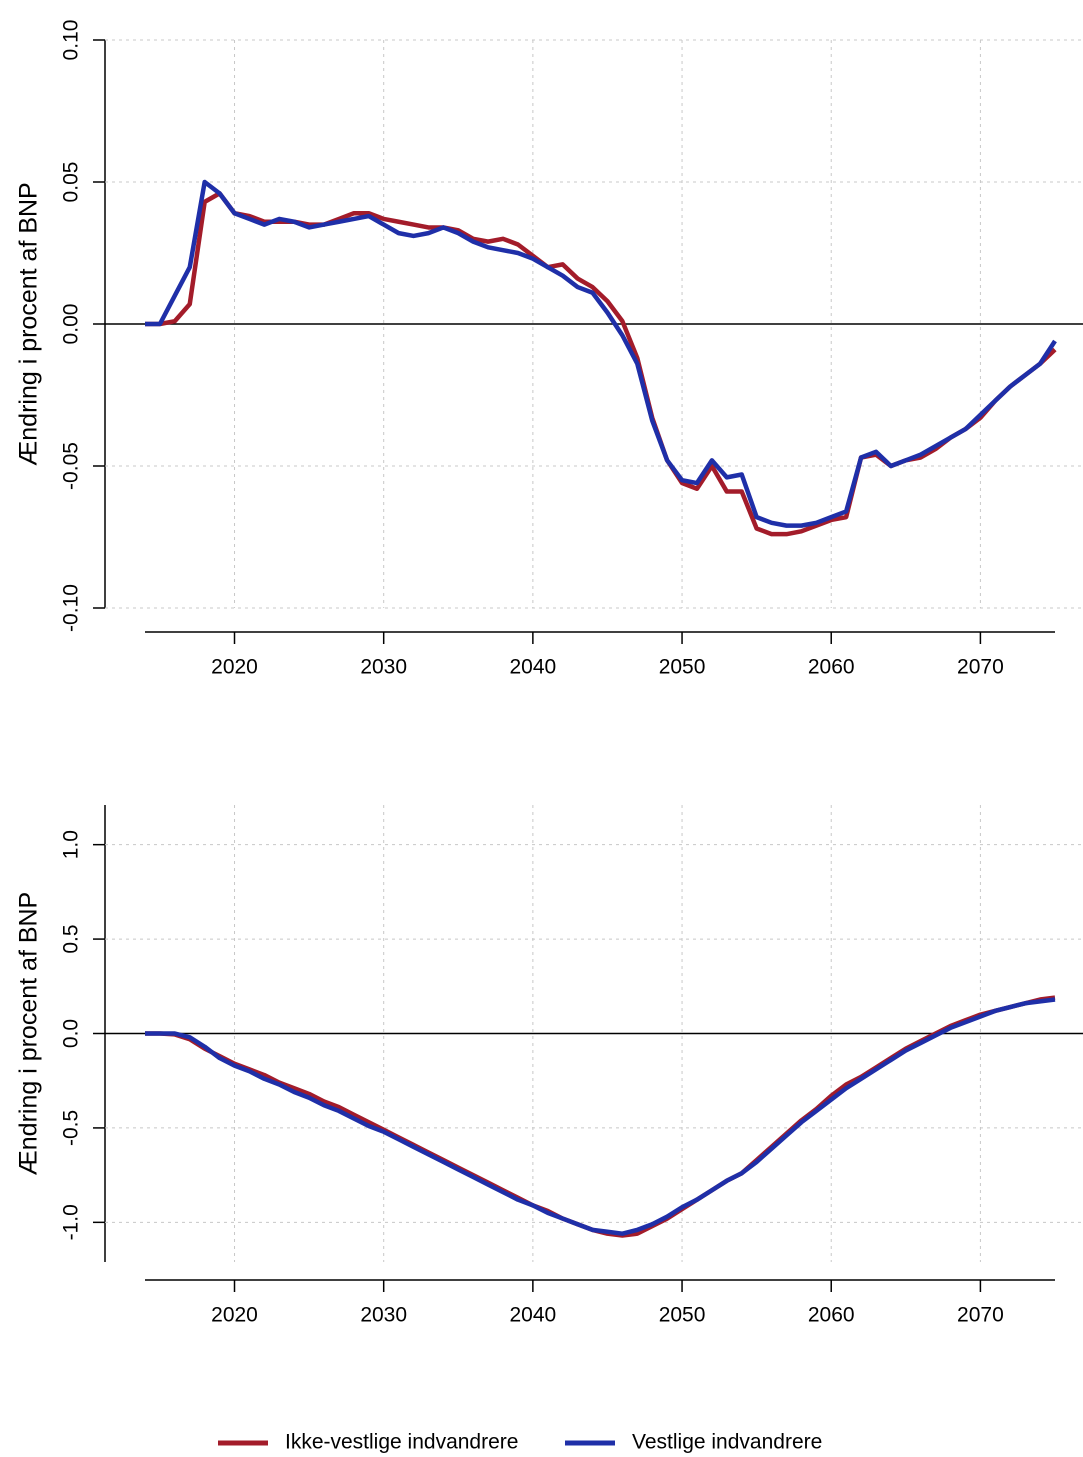 Image resolution: width=1083 pixels, height=1457 pixels. I want to click on y-tick-label: 0.05, so click(71, 182).